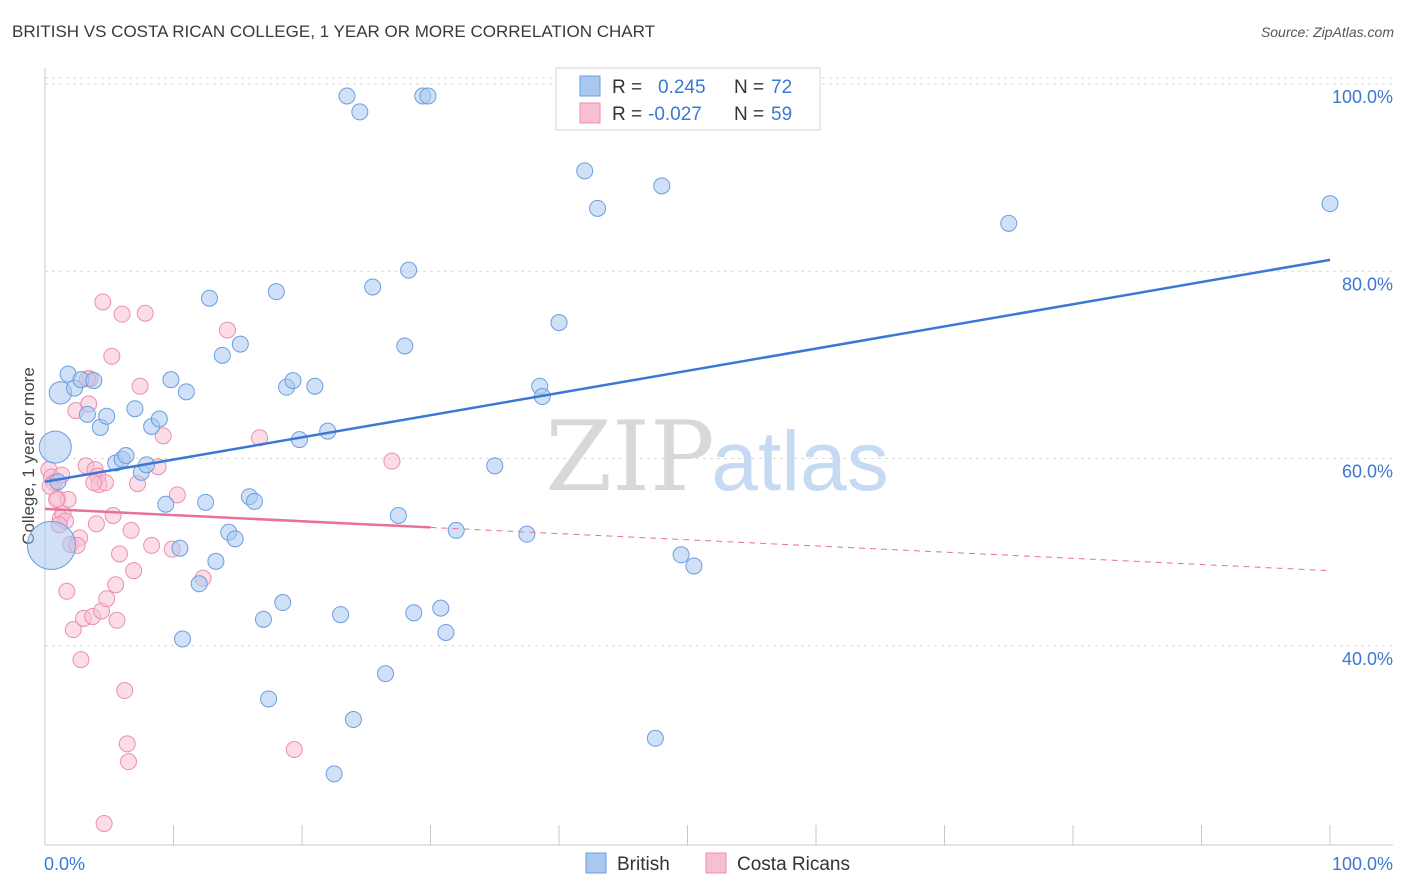 This screenshot has width=1406, height=892. What do you see at coordinates (1367, 659) in the screenshot?
I see `y-tick-label-3: 40.0%` at bounding box center [1367, 659].